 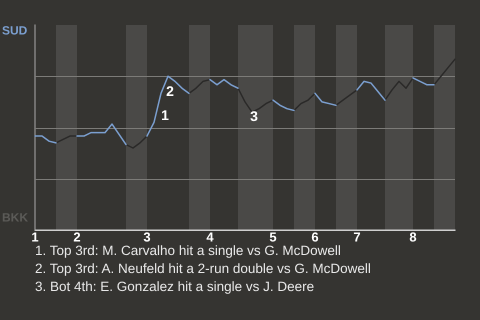 I want to click on x-tick-label: 2, so click(x=77, y=236).